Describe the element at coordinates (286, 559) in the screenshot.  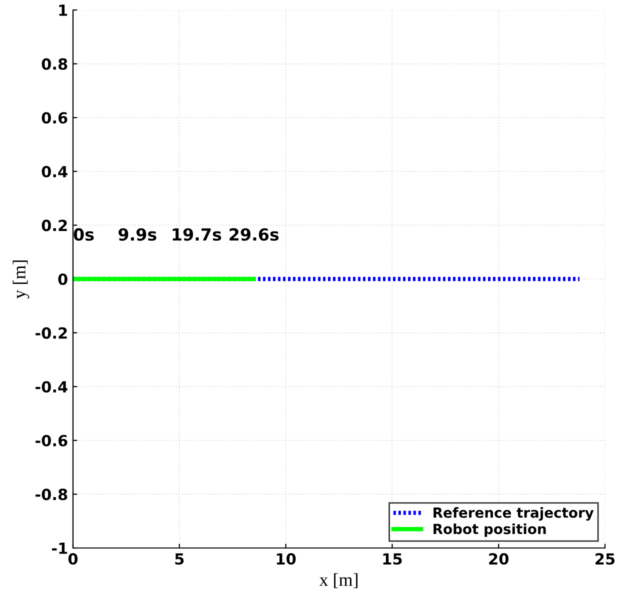
I see `x-tick-label: 10` at that location.